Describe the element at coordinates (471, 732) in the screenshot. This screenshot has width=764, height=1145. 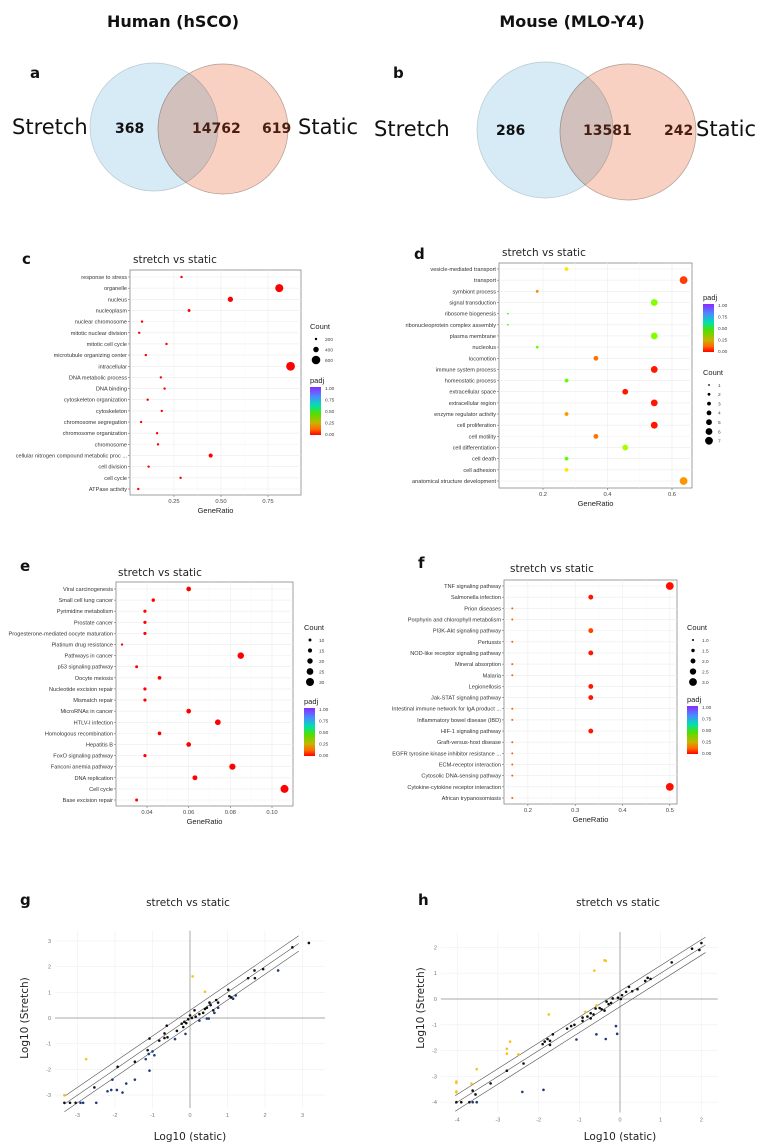
I see `category-label: HIF-1 signaling pathway` at that location.